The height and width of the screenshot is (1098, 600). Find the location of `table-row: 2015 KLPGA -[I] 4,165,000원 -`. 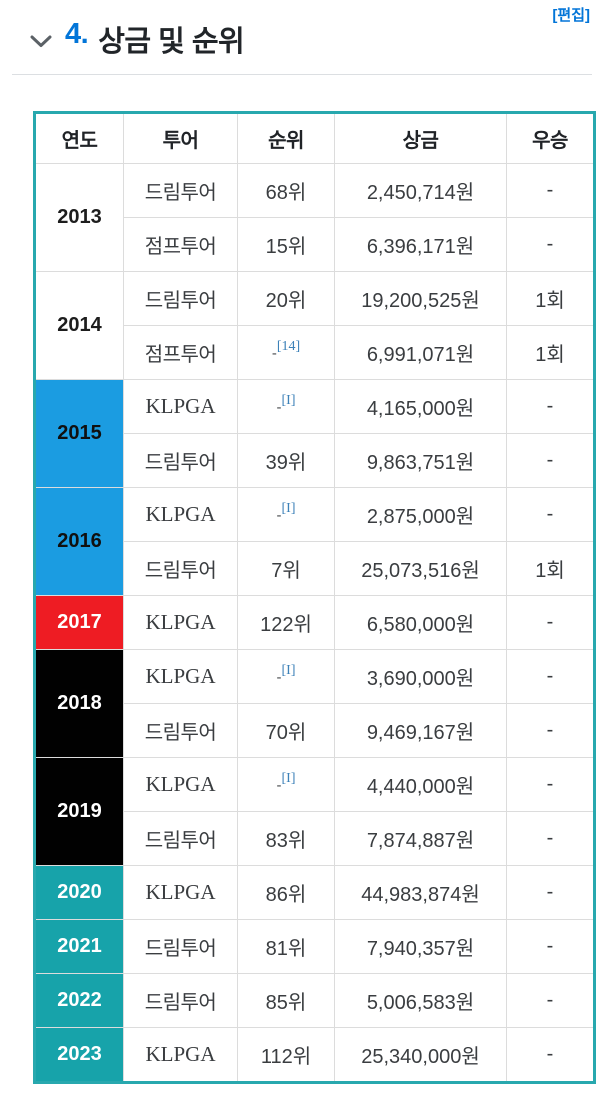

table-row: 2015 KLPGA -[I] 4,165,000원 - is located at coordinates (314, 433).